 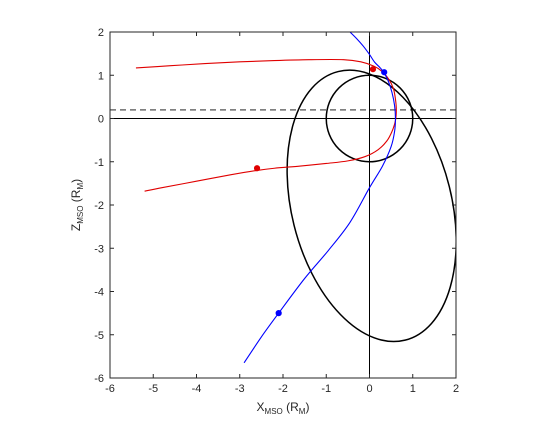 I want to click on x-tick-label: -6, so click(x=110, y=389).